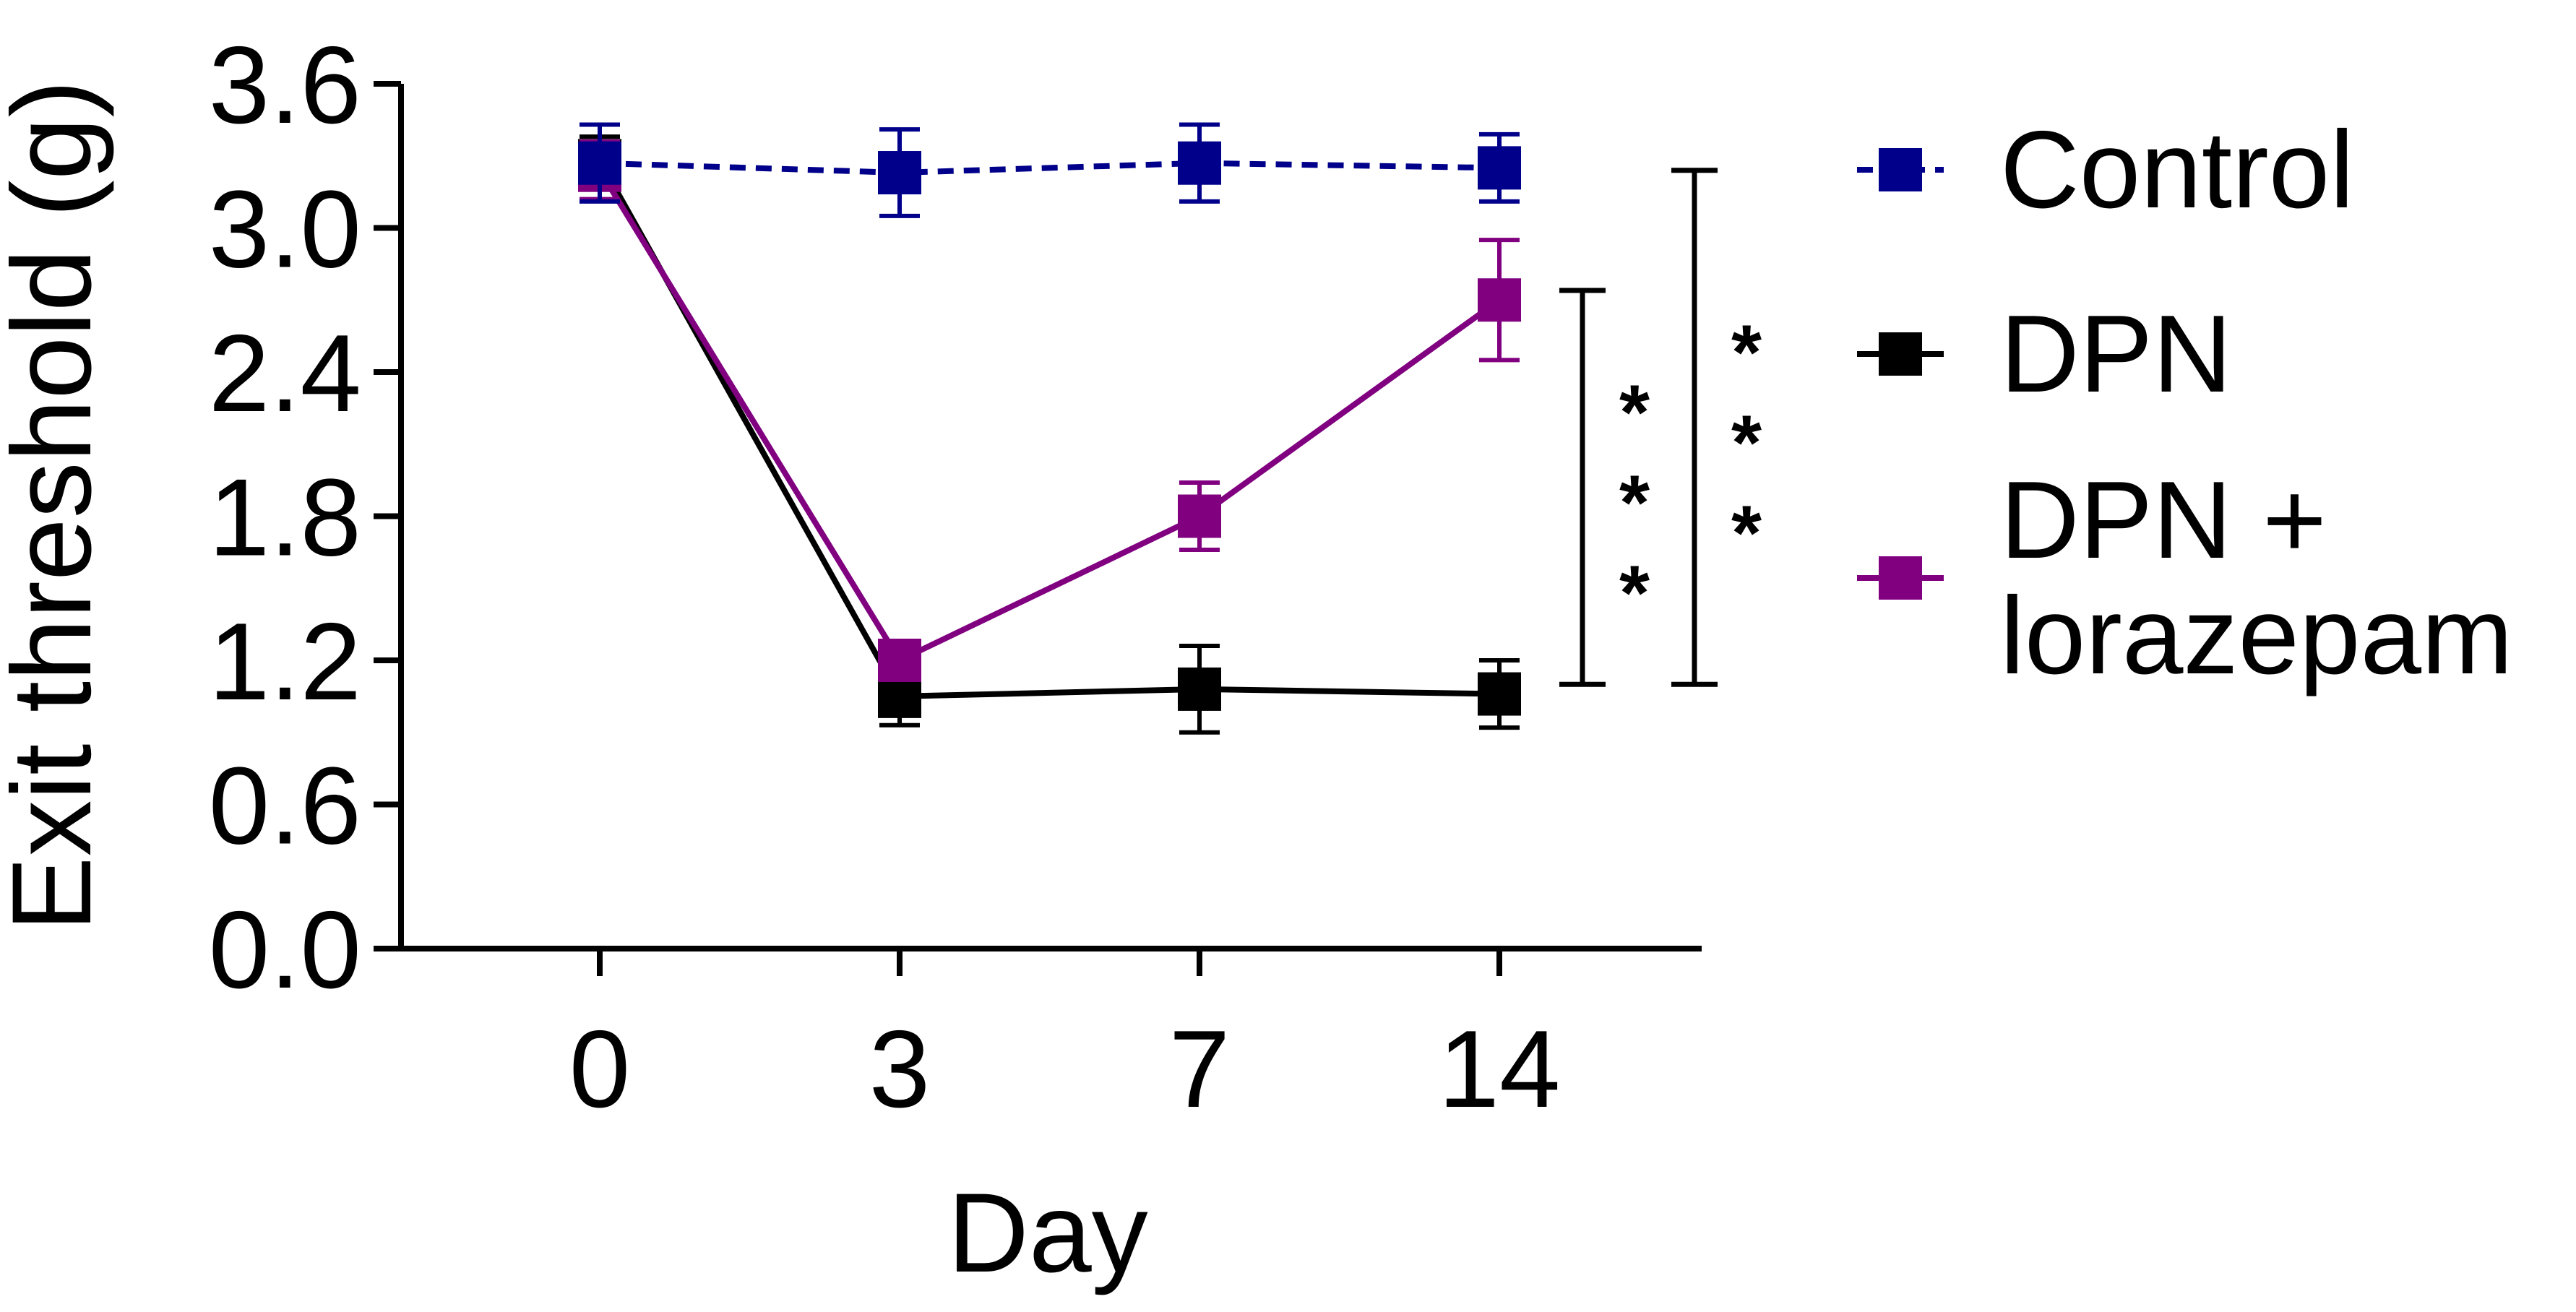  I want to click on legend-item: DPN, so click(2044, 354).